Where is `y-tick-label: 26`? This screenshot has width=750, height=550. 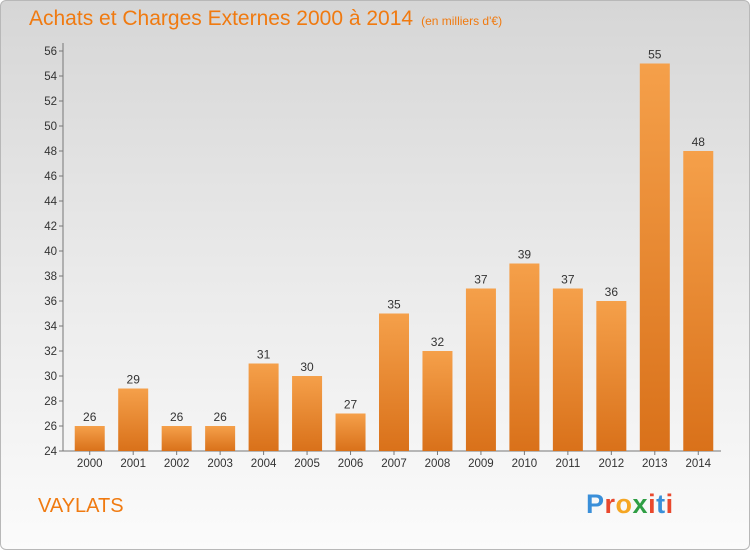
y-tick-label: 26 is located at coordinates (50, 427).